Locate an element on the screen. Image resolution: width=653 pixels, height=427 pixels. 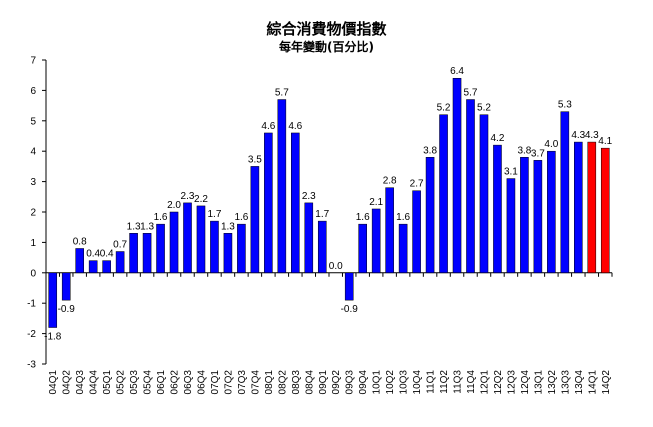
bar-05Q4 is located at coordinates (147, 253).